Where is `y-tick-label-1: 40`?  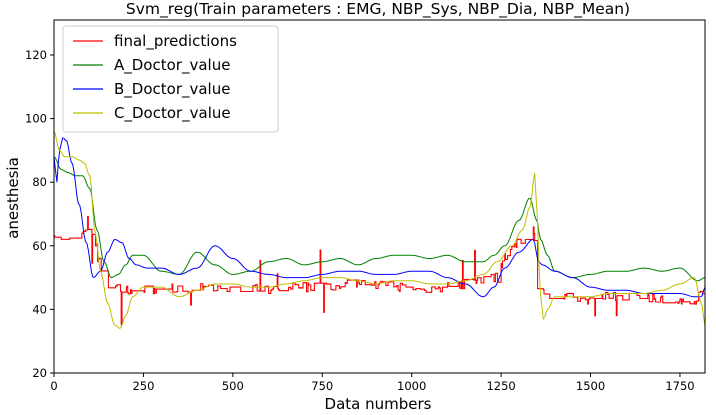
y-tick-label-1: 40 is located at coordinates (39, 309).